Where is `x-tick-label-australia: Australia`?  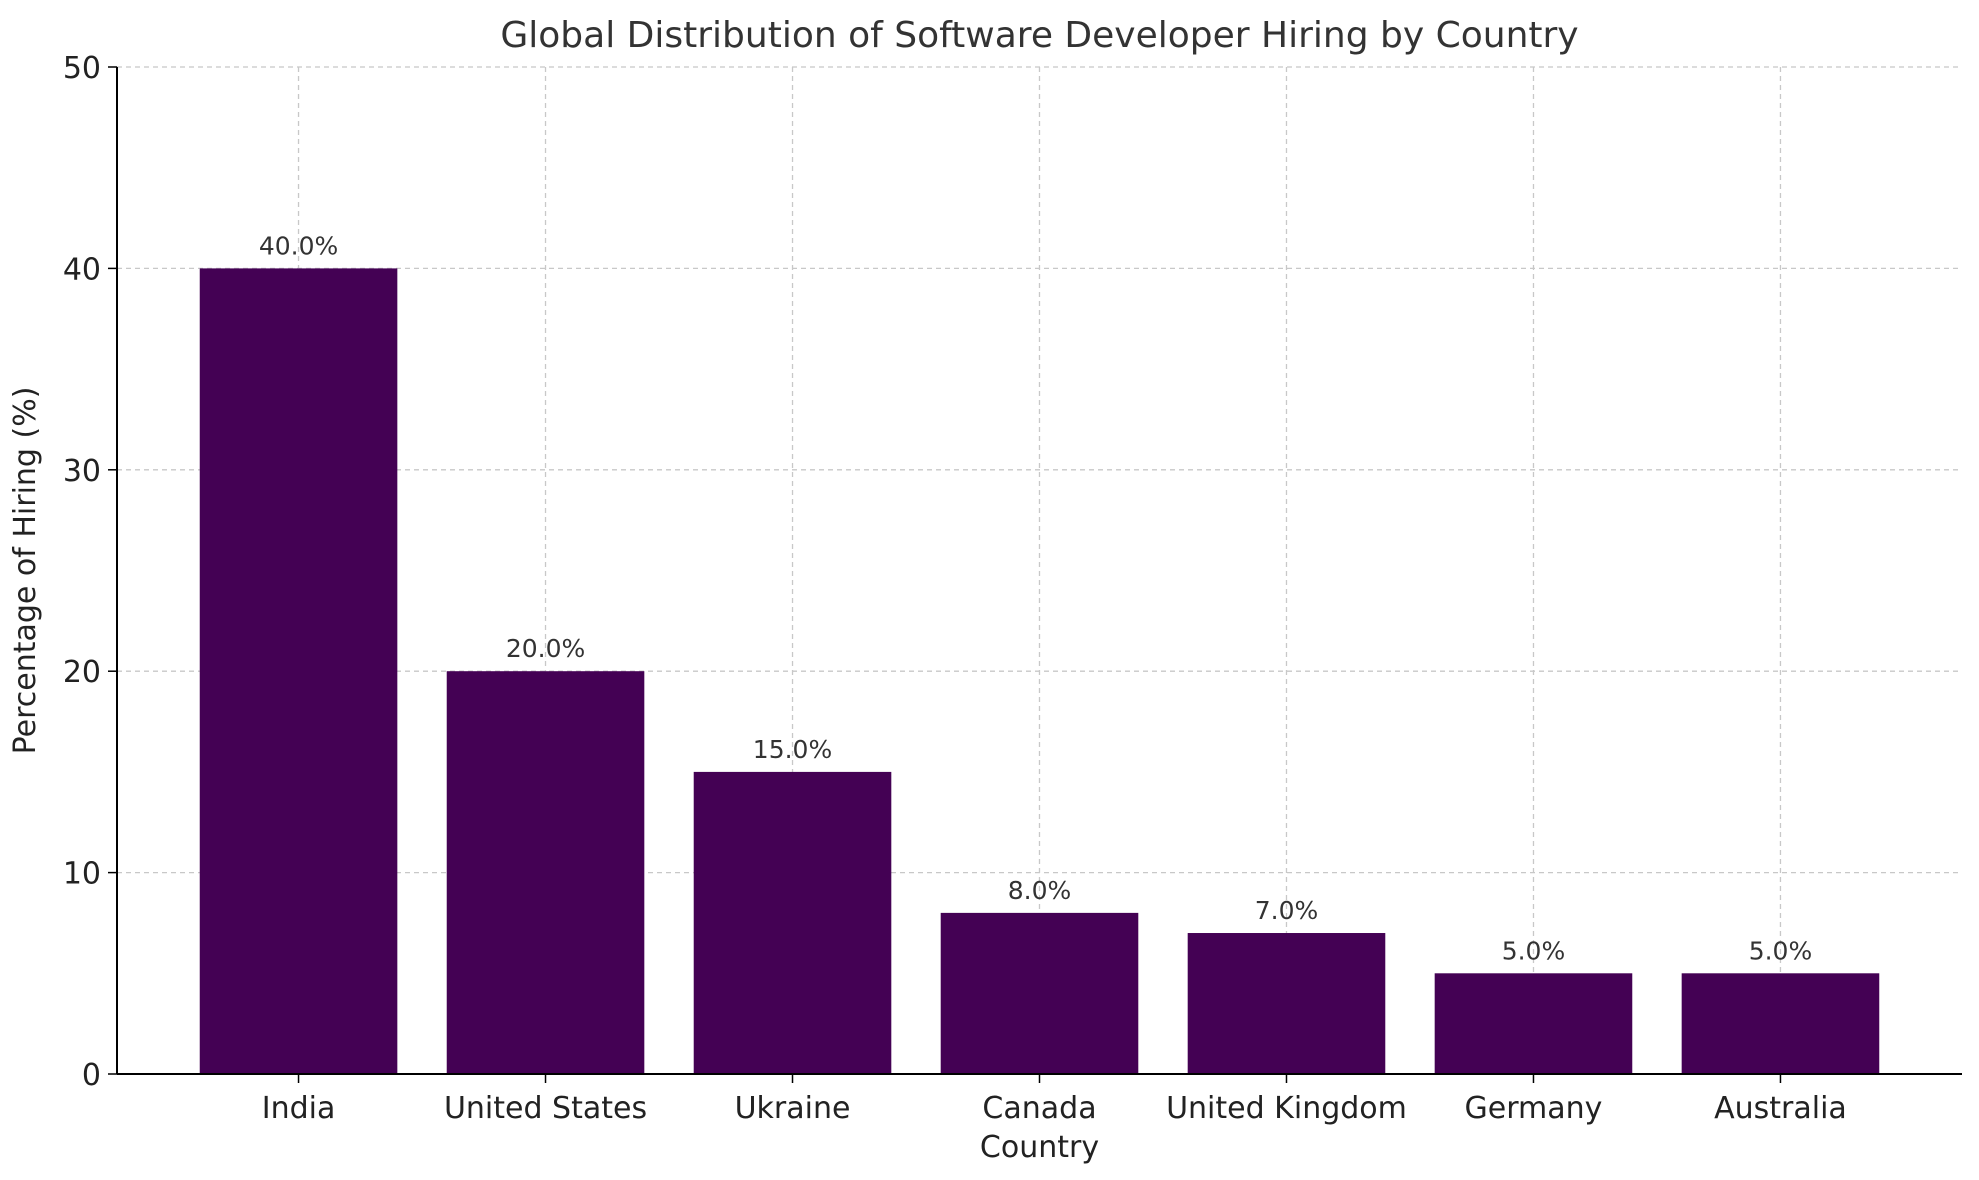 x-tick-label-australia: Australia is located at coordinates (1780, 1108).